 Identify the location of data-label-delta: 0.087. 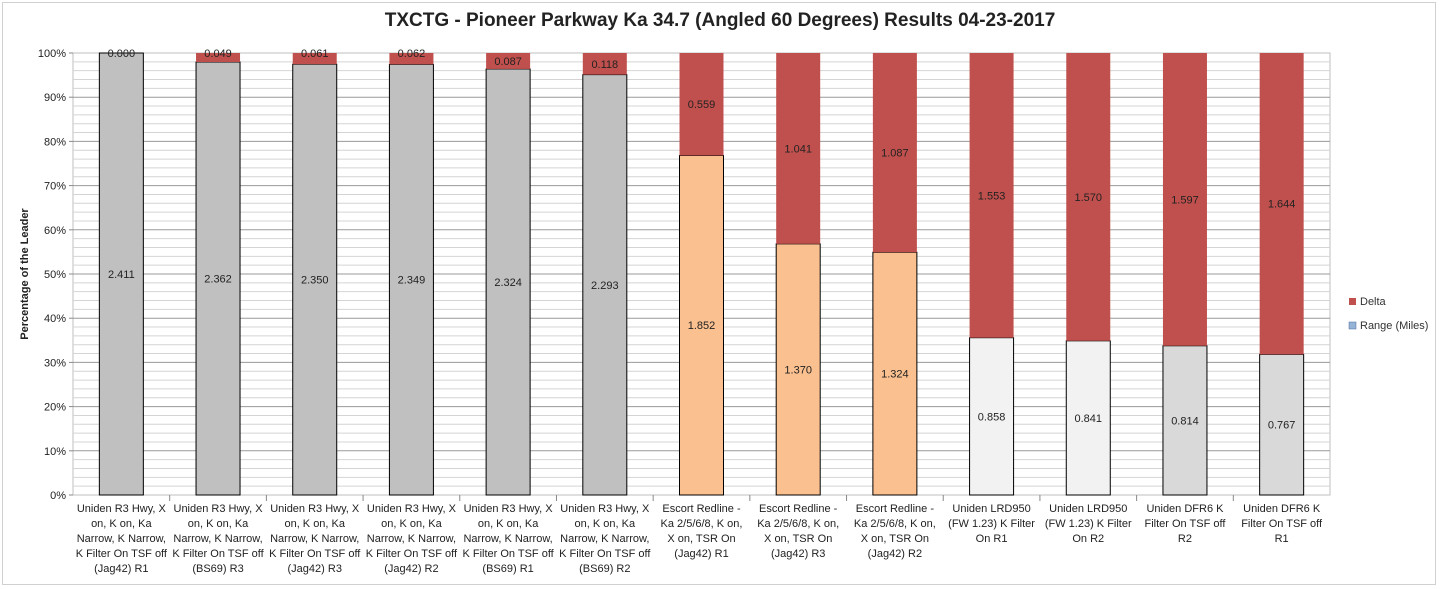
(508, 62).